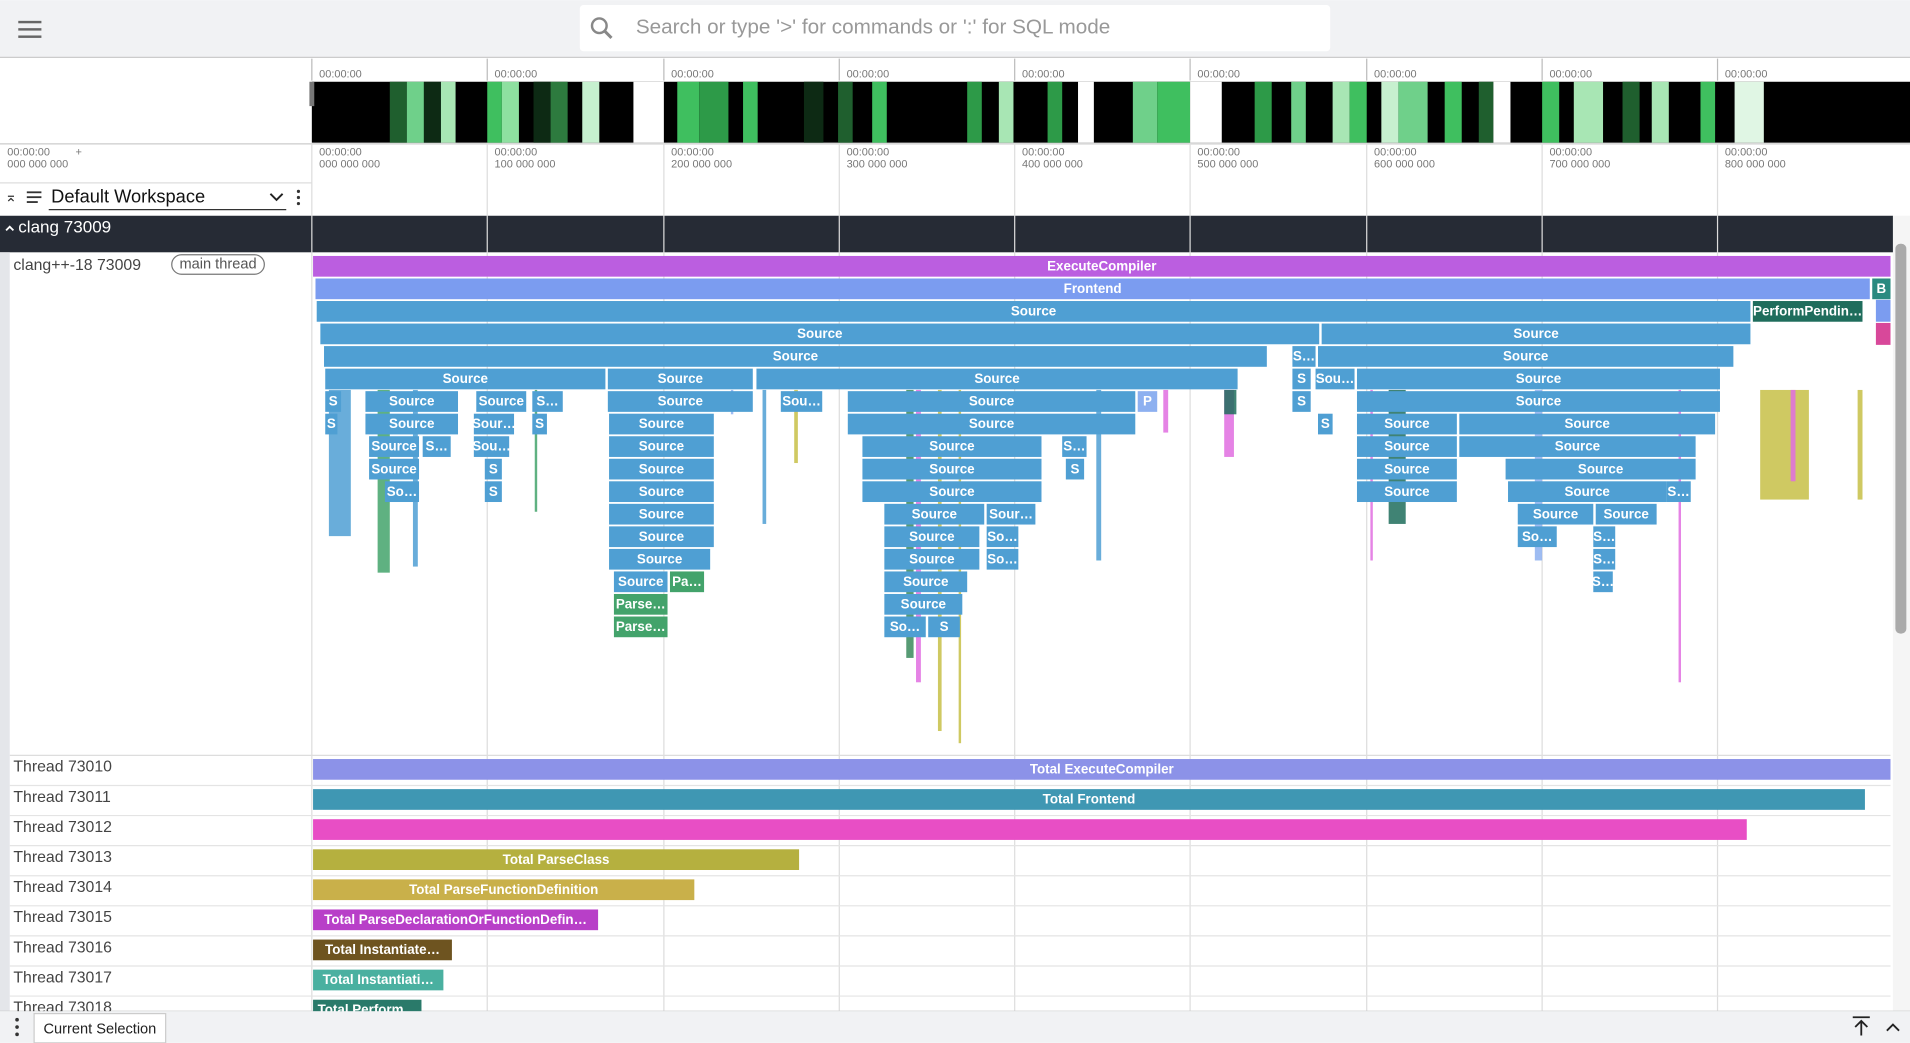 This screenshot has height=1043, width=1910. Describe the element at coordinates (1876, 1026) in the screenshot. I see `footer-controls` at that location.